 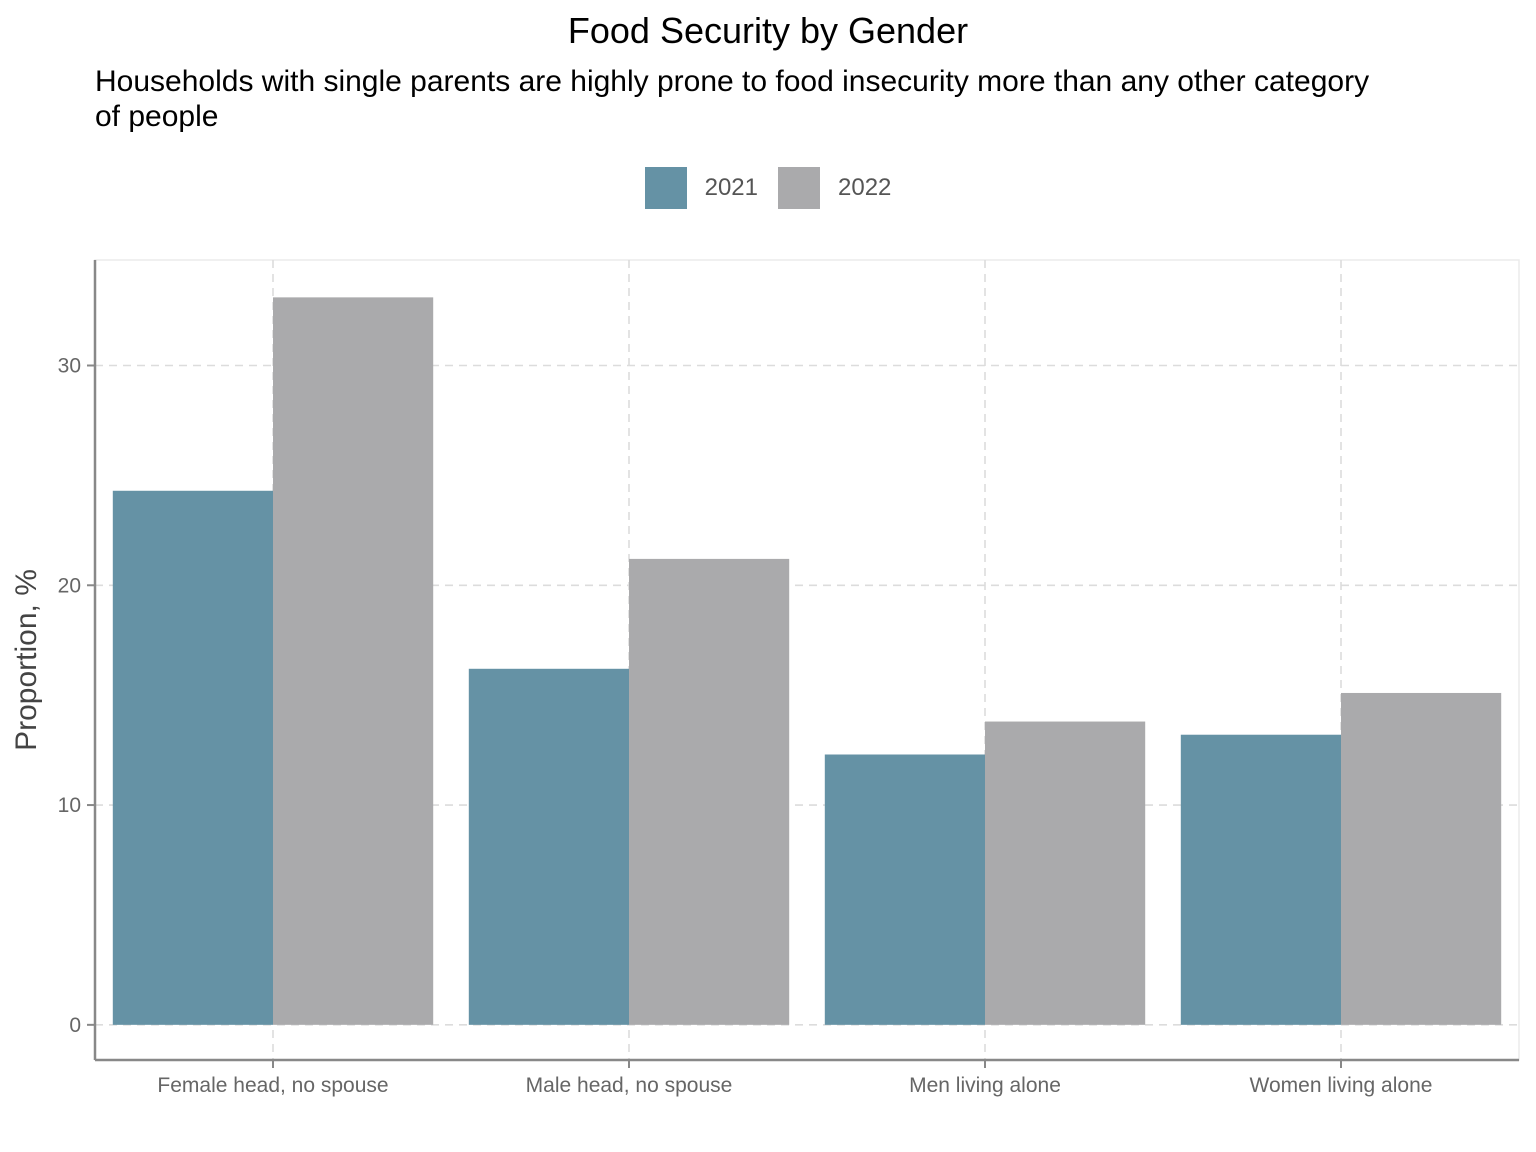 What do you see at coordinates (272, 1085) in the screenshot?
I see `x-tick-label: Female head, no spouse` at bounding box center [272, 1085].